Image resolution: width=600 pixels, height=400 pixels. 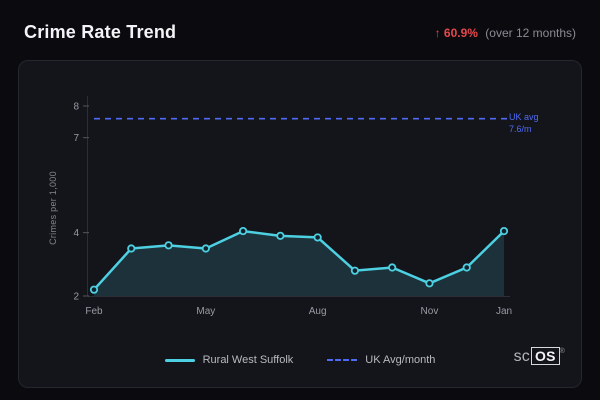 What do you see at coordinates (53, 208) in the screenshot?
I see `y-axis-label: Crimes per 1,000` at bounding box center [53, 208].